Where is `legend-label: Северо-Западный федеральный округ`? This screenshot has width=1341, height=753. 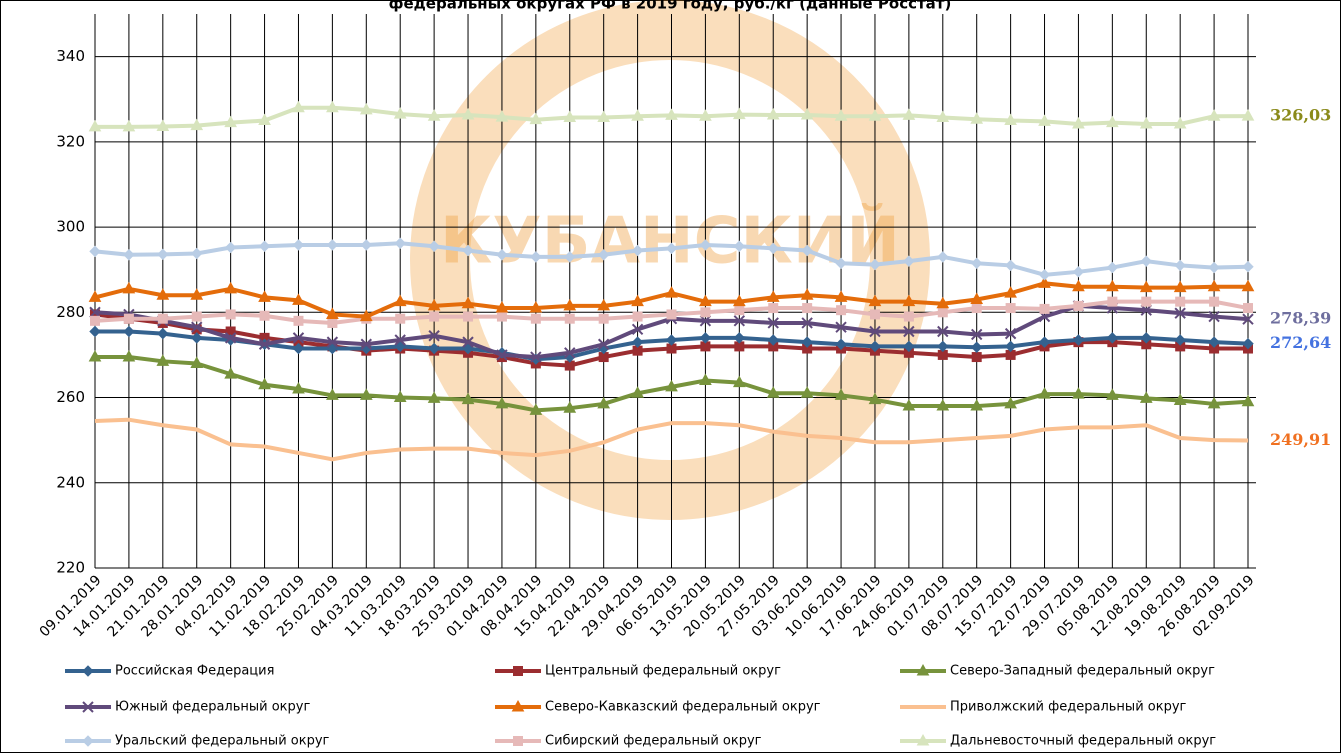 legend-label: Северо-Западный федеральный округ is located at coordinates (1082, 671).